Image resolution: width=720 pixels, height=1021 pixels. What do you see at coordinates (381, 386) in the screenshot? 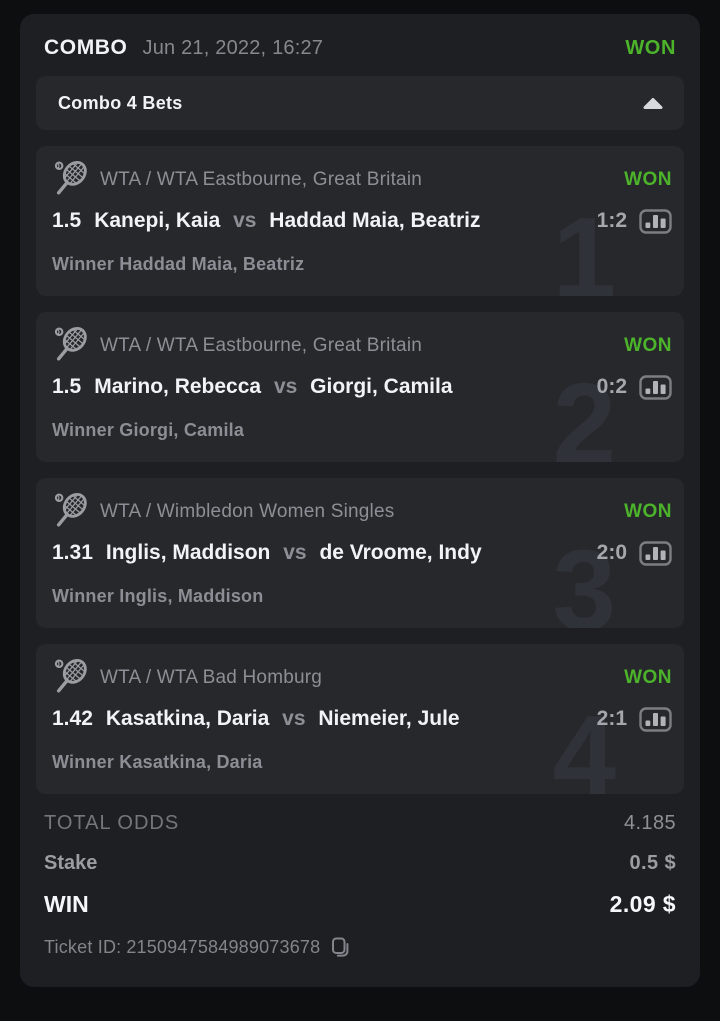
I see `away-player: Giorgi, Camila` at bounding box center [381, 386].